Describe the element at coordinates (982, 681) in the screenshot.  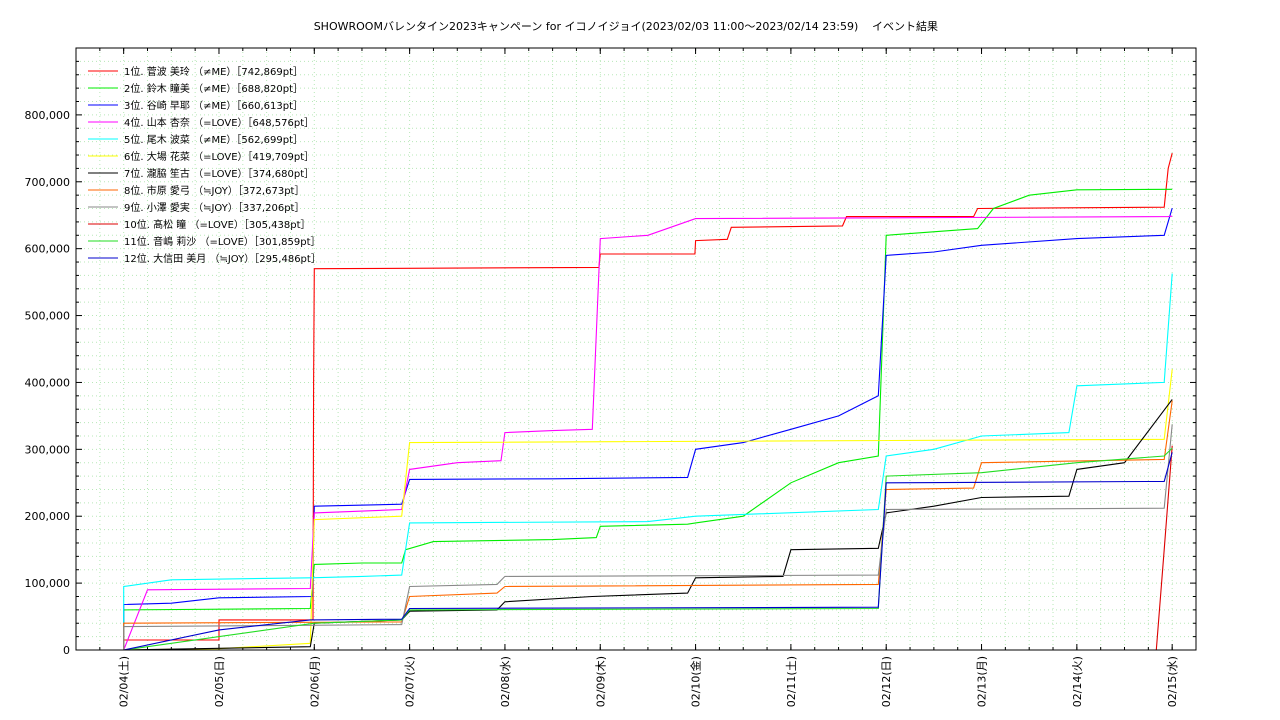
I see `x-tick-label: 02/13(月)` at that location.